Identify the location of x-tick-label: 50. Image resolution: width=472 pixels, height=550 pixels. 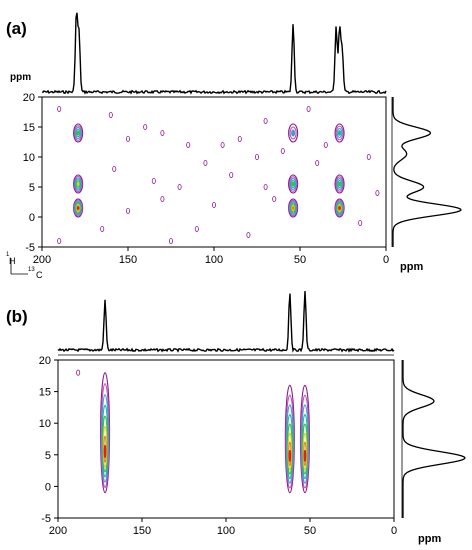
(300, 260).